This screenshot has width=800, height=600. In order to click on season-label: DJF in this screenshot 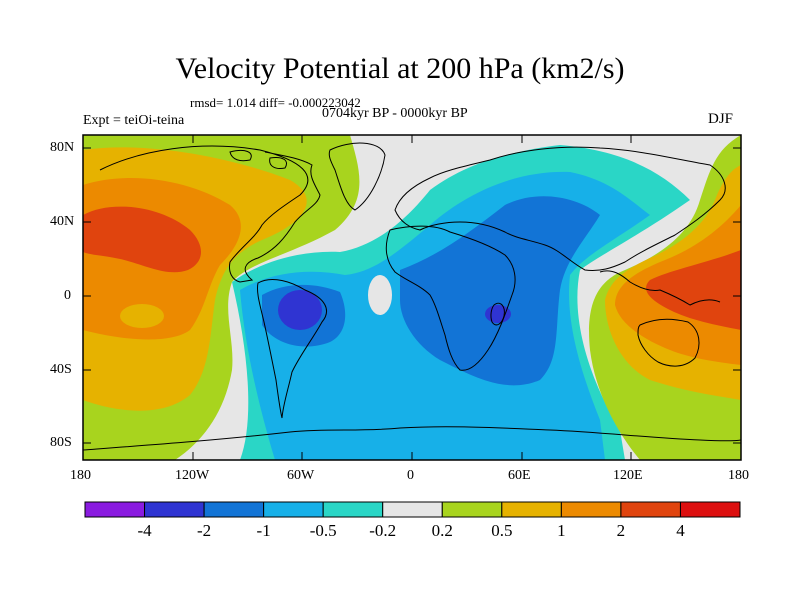, I will do `click(721, 119)`.